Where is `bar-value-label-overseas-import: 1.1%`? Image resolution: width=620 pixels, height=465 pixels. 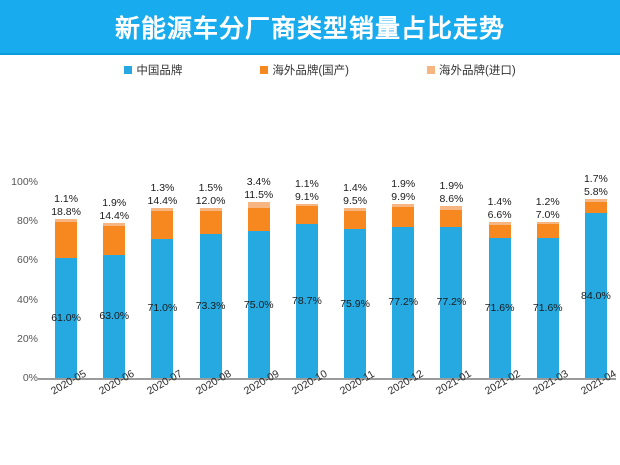
bar-value-label-overseas-import: 1.1% is located at coordinates (306, 183).